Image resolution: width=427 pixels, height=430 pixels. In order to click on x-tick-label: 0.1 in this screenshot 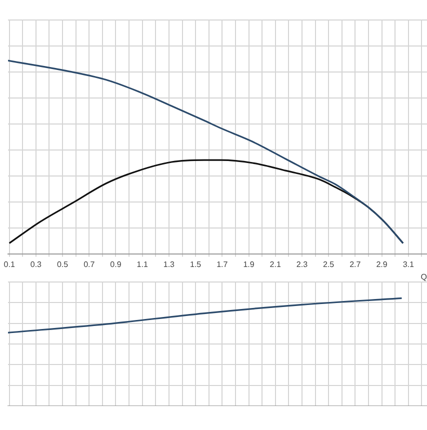, I will do `click(10, 264)`.